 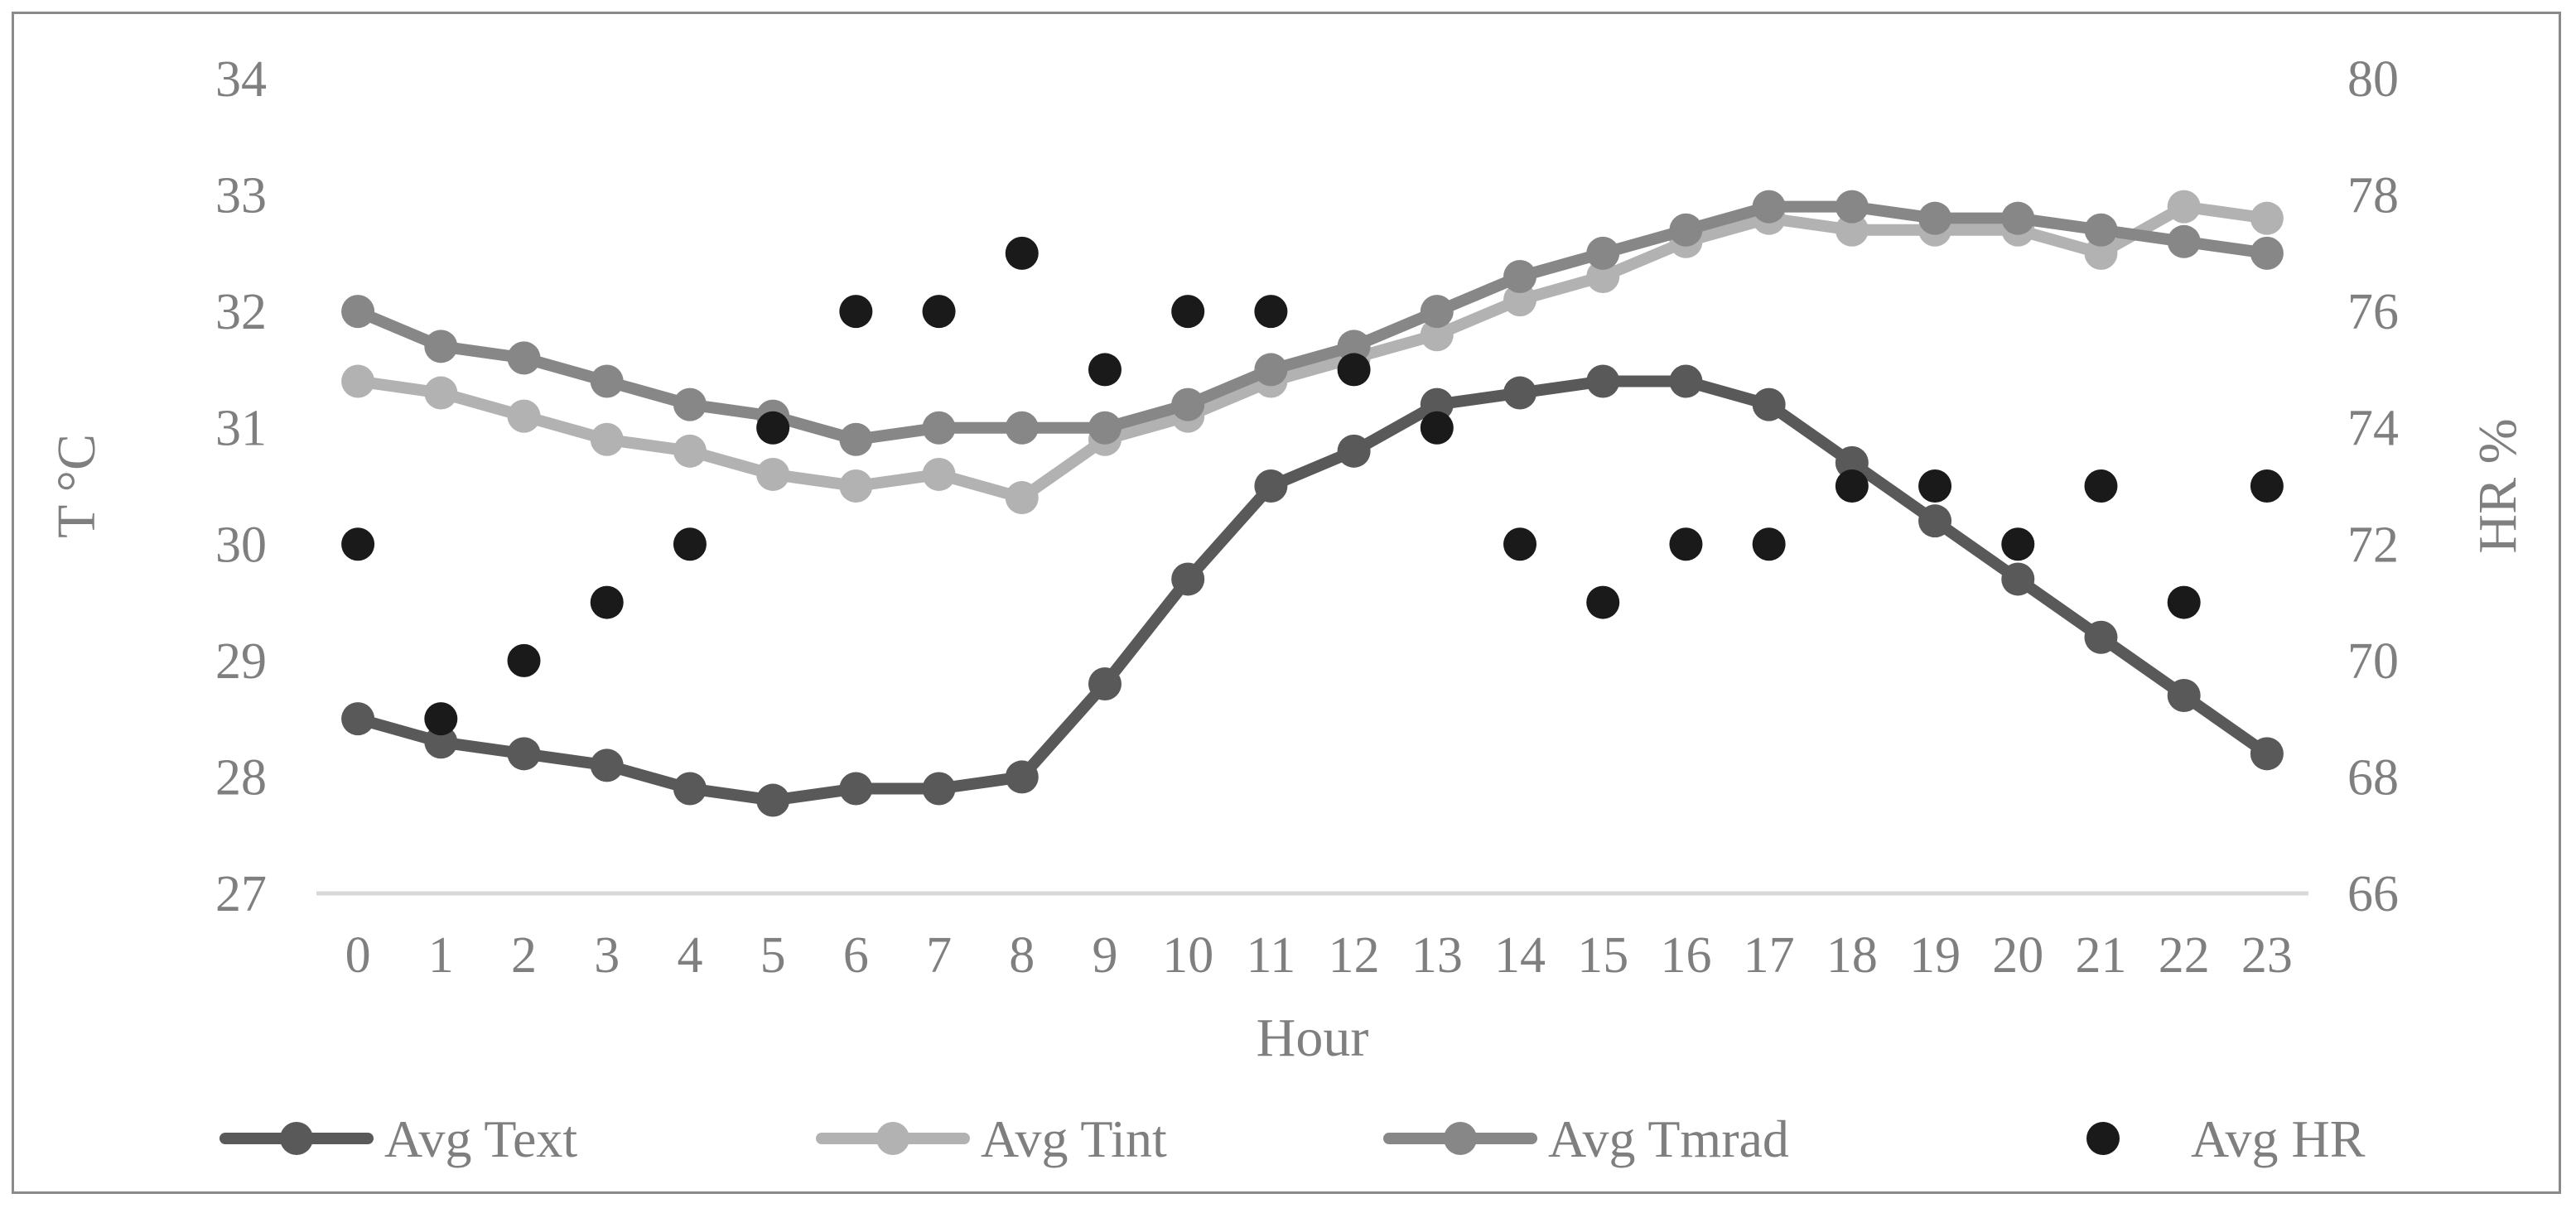 What do you see at coordinates (939, 955) in the screenshot?
I see `x-tick-label: 7` at bounding box center [939, 955].